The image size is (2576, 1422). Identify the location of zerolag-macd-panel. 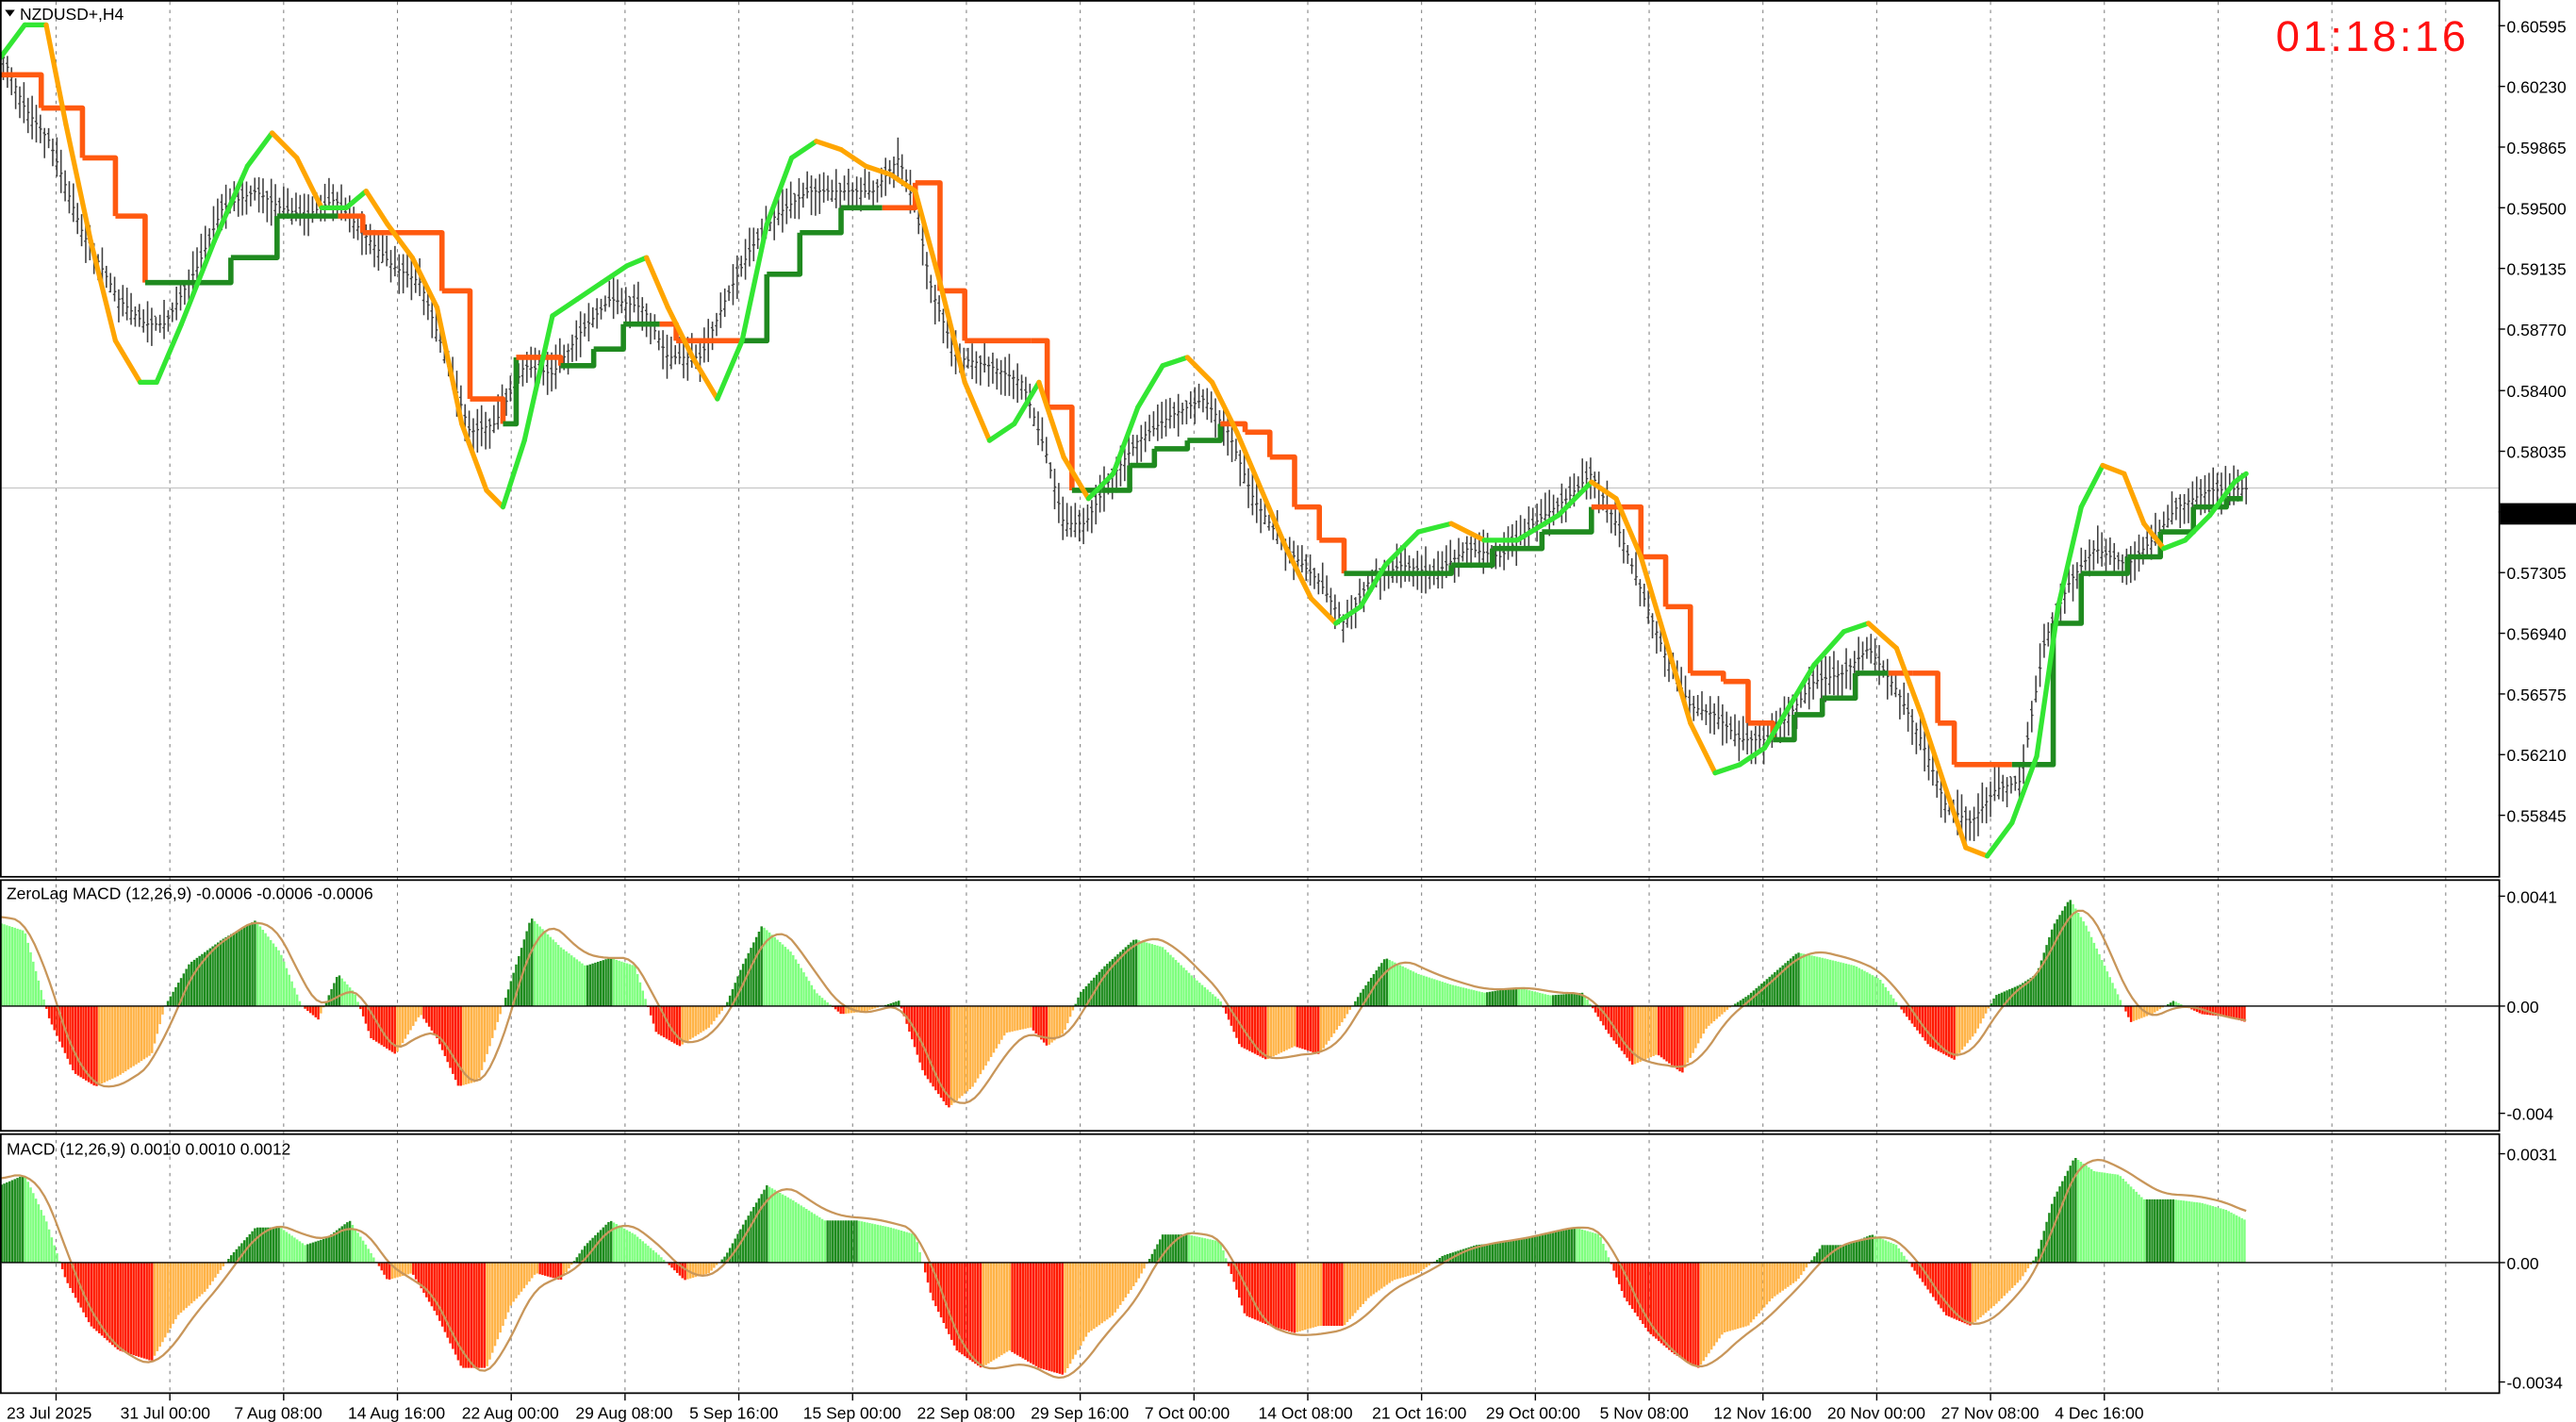
(1249, 1004).